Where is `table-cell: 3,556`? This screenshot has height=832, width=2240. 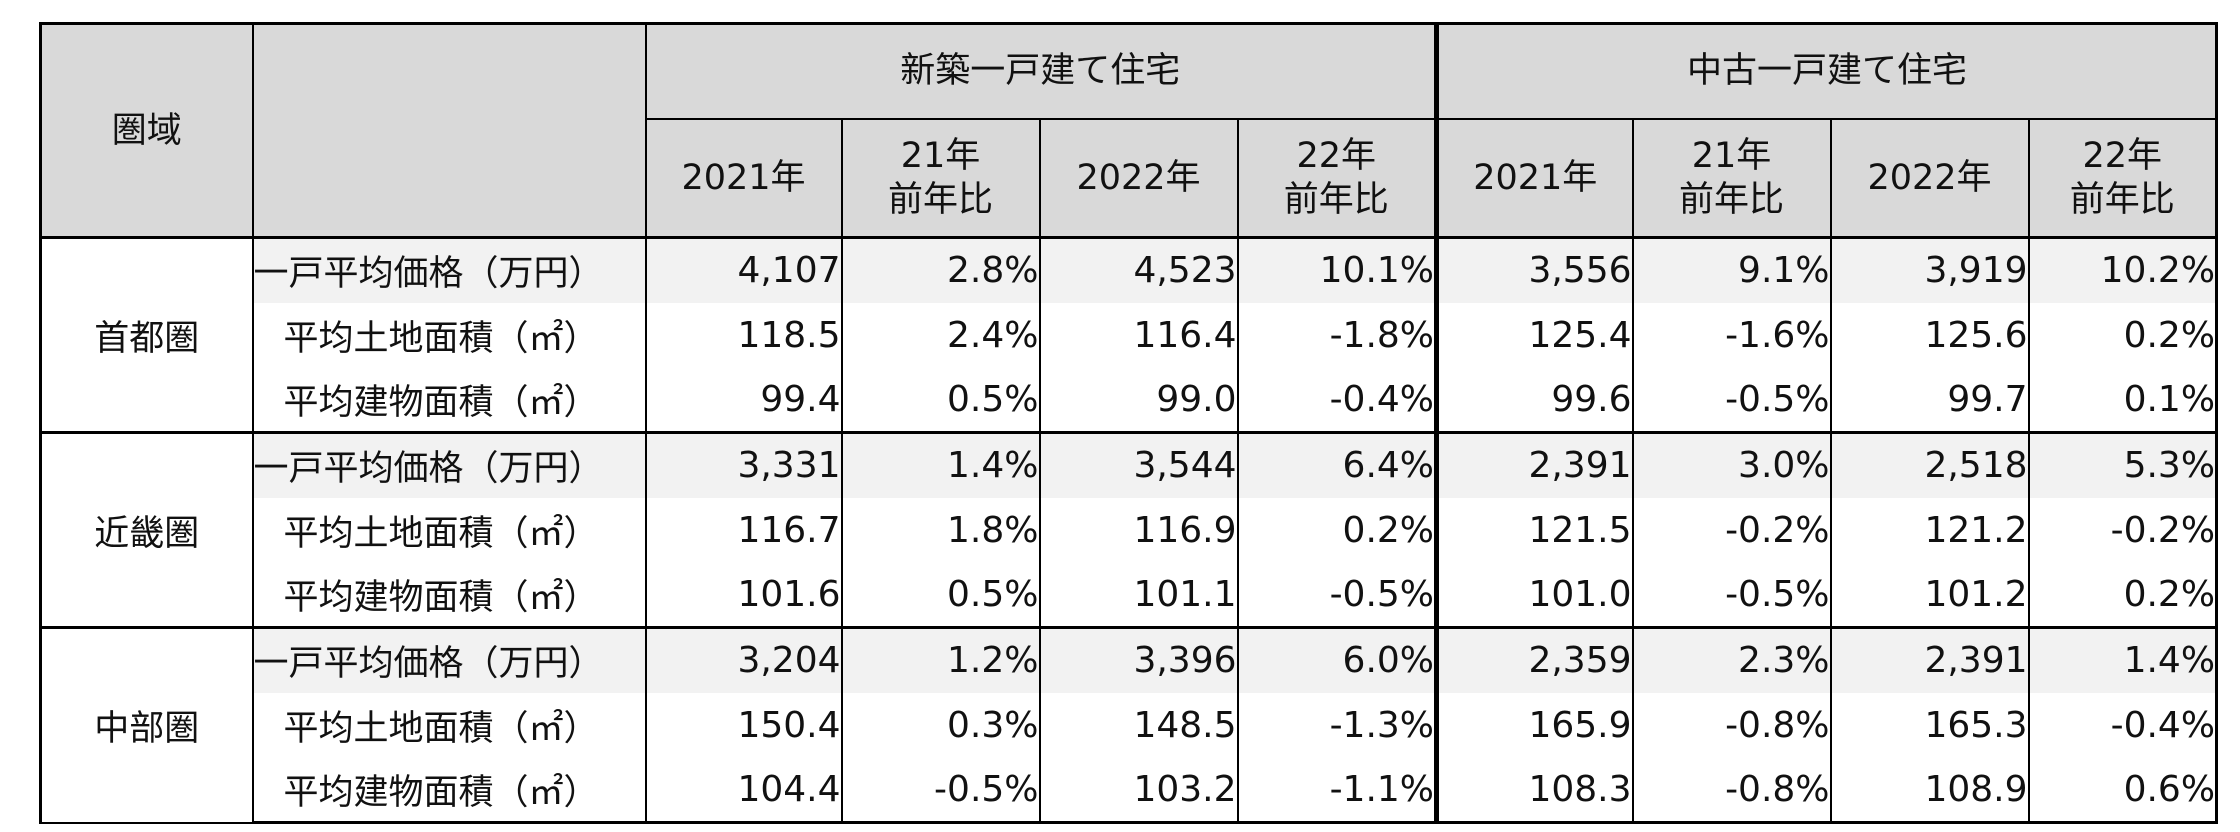
table-cell: 3,556 is located at coordinates (1534, 269).